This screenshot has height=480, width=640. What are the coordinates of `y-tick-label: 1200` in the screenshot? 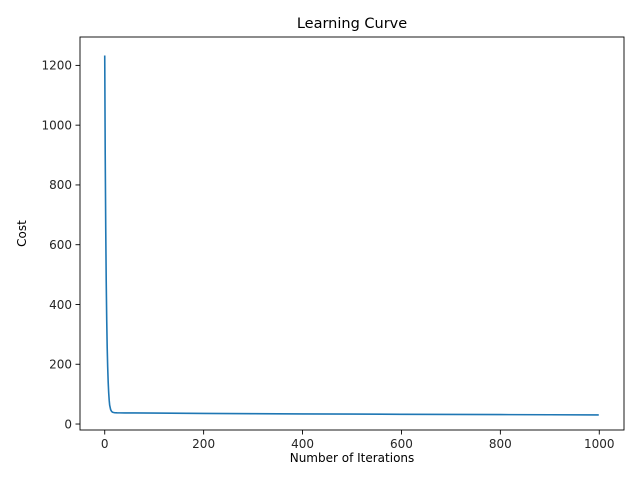 It's located at (56, 66).